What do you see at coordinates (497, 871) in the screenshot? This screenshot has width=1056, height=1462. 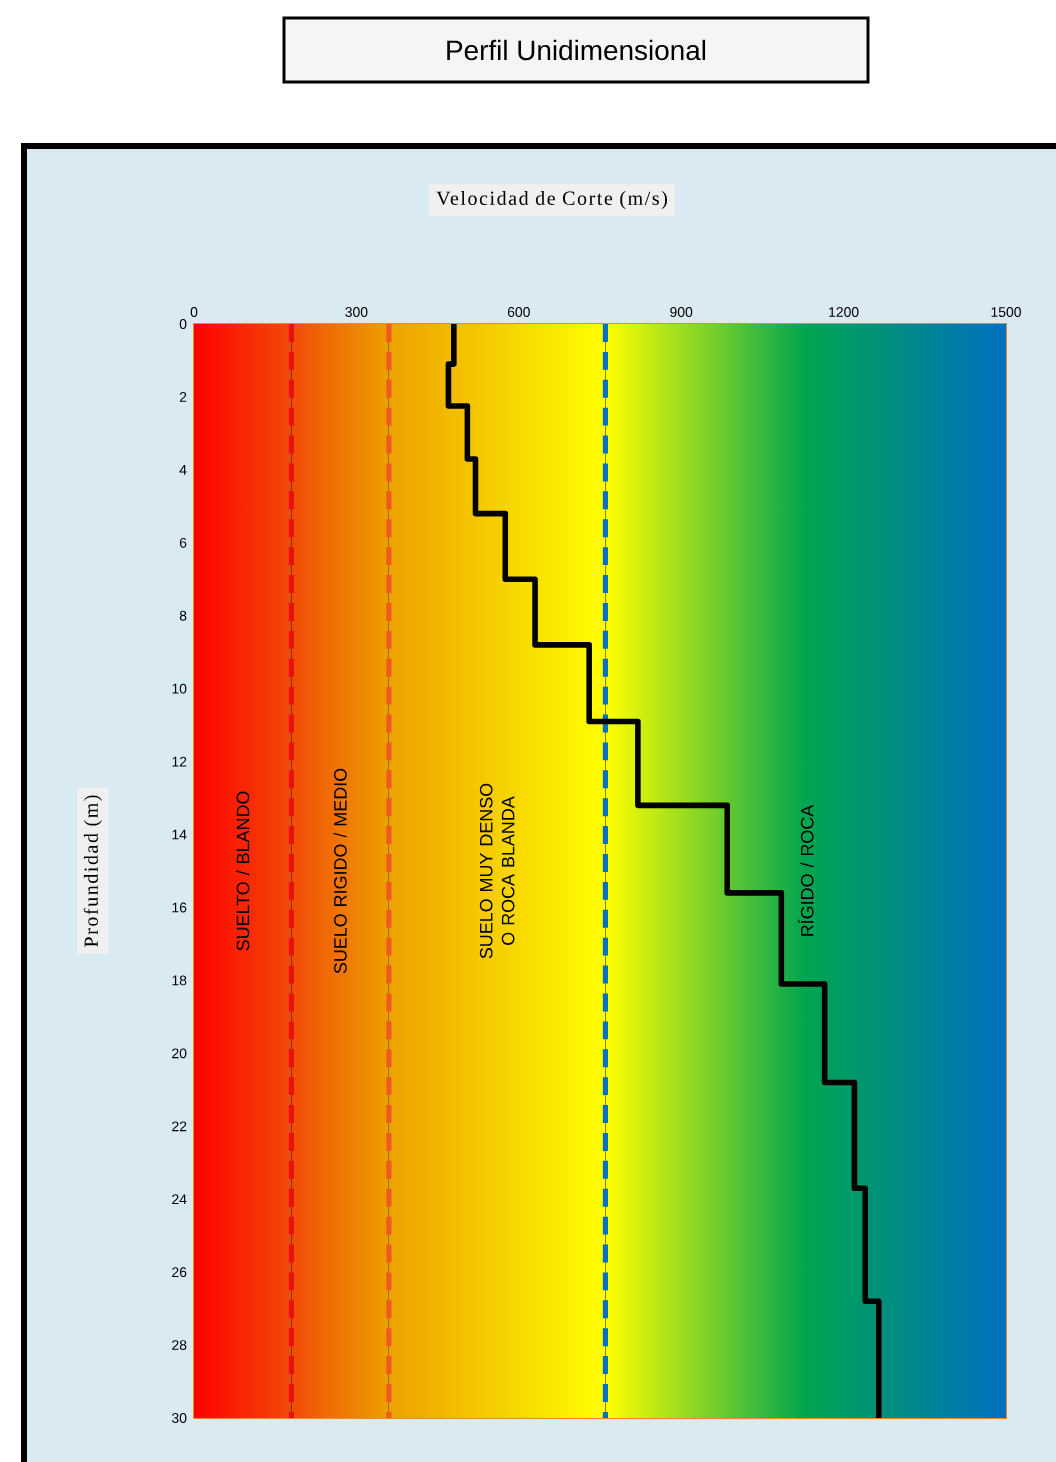 I see `band-label: SUELO MUY DENSO O ROCA BLANDA` at bounding box center [497, 871].